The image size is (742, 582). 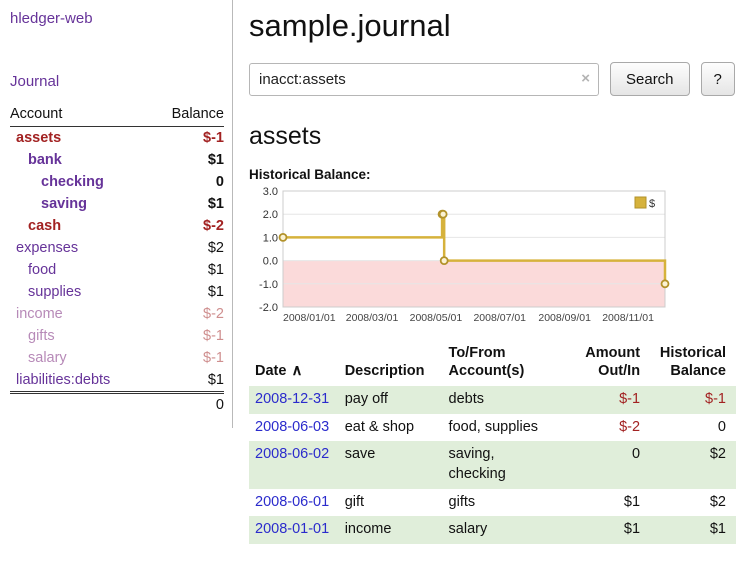 I want to click on register-description-cell: gift, so click(x=354, y=501).